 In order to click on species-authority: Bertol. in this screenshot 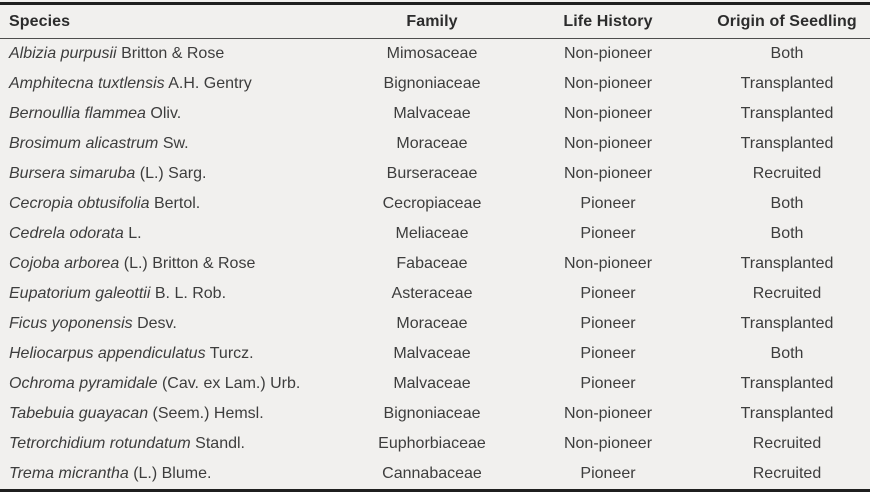, I will do `click(177, 203)`.